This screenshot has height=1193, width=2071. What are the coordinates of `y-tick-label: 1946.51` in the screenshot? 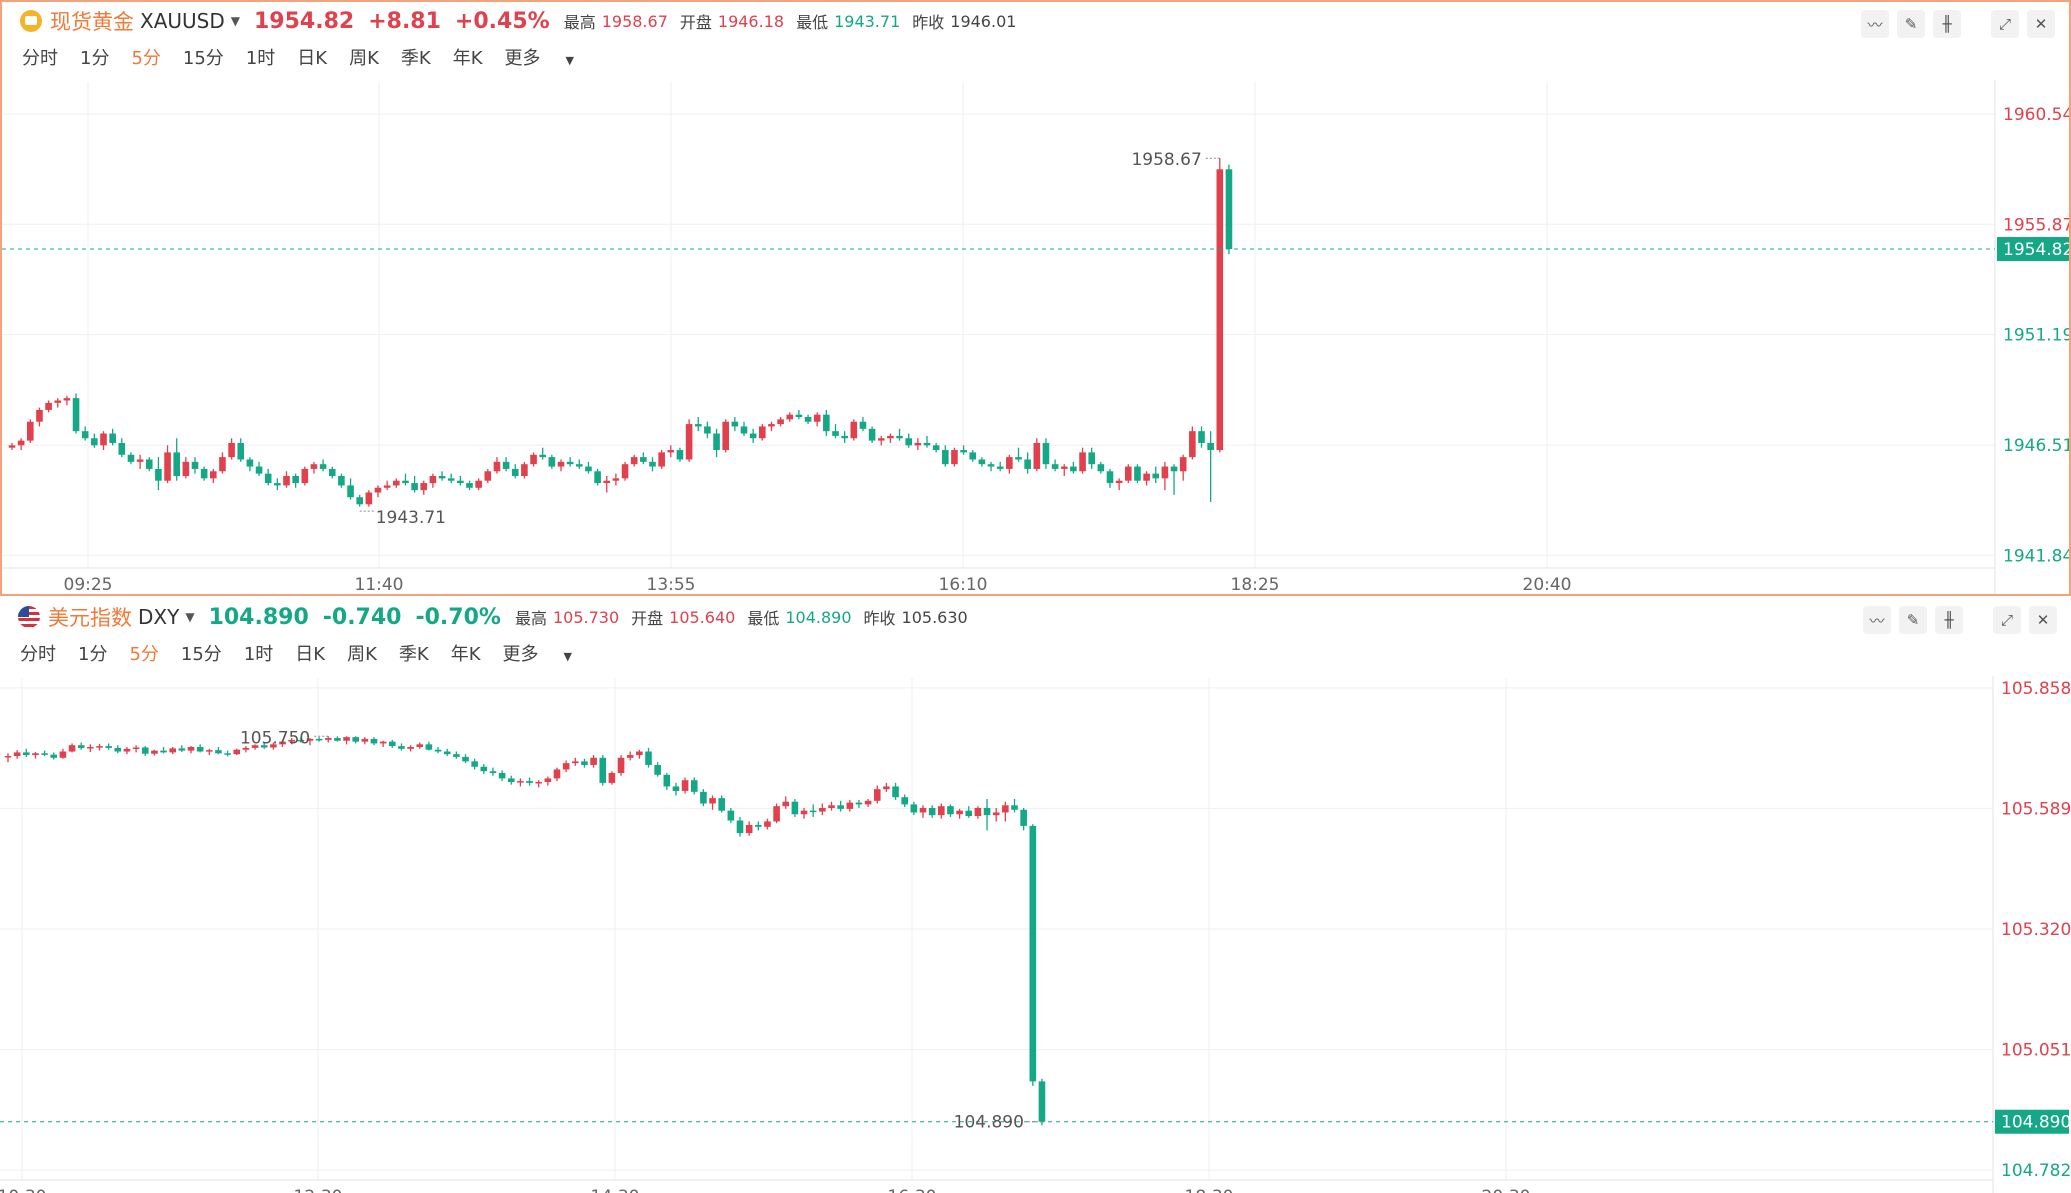 It's located at (2036, 446).